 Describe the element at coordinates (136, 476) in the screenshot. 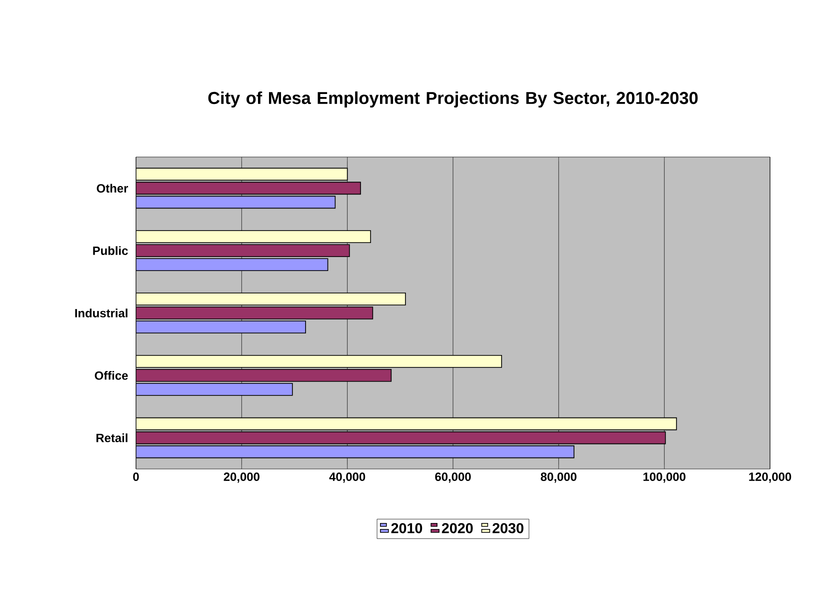

I see `x-tick-label: 0` at that location.